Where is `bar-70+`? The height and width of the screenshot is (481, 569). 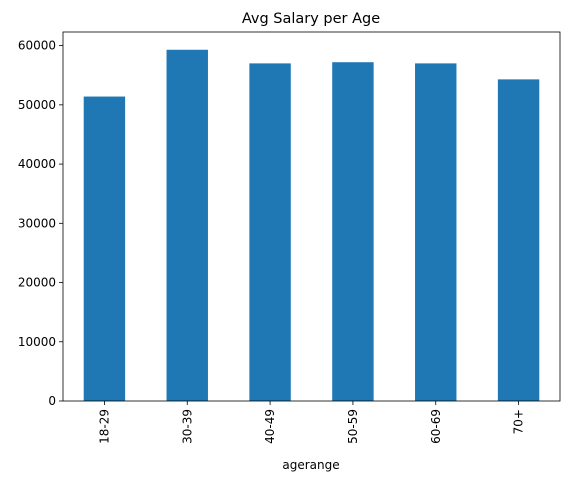 bar-70+ is located at coordinates (518, 240).